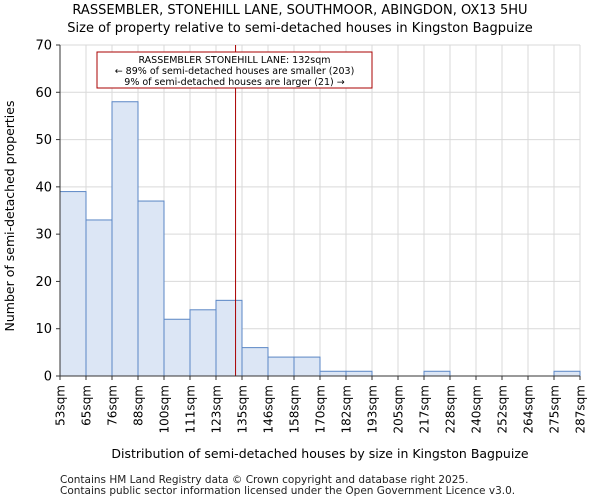 This screenshot has width=600, height=500. What do you see at coordinates (347, 409) in the screenshot?
I see `x-tick-label: 182sqm` at bounding box center [347, 409].